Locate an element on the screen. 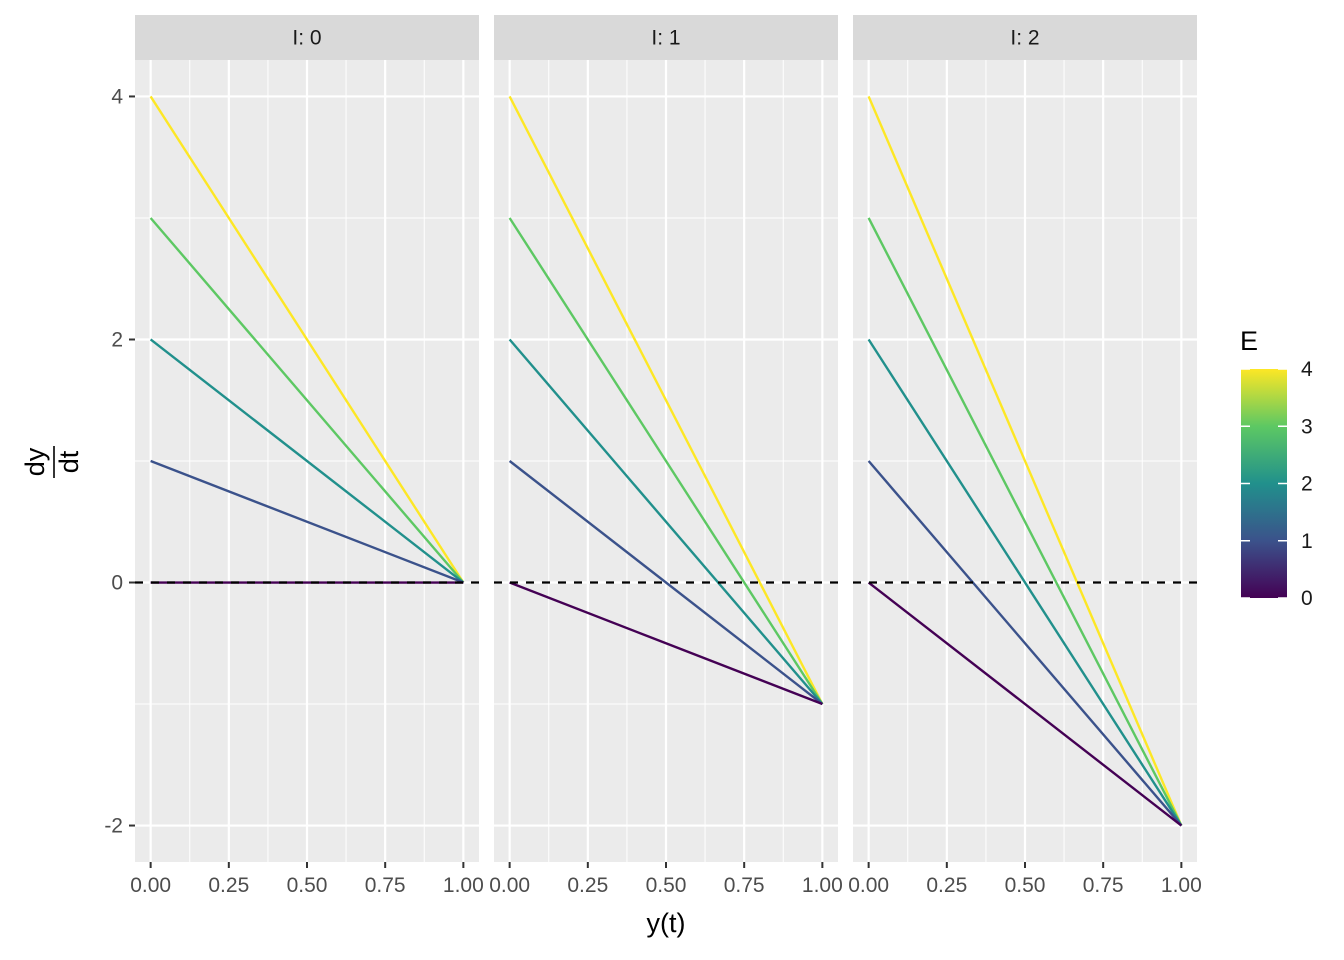  color-legend: E 0 1 2 3 4 is located at coordinates (1276, 468).